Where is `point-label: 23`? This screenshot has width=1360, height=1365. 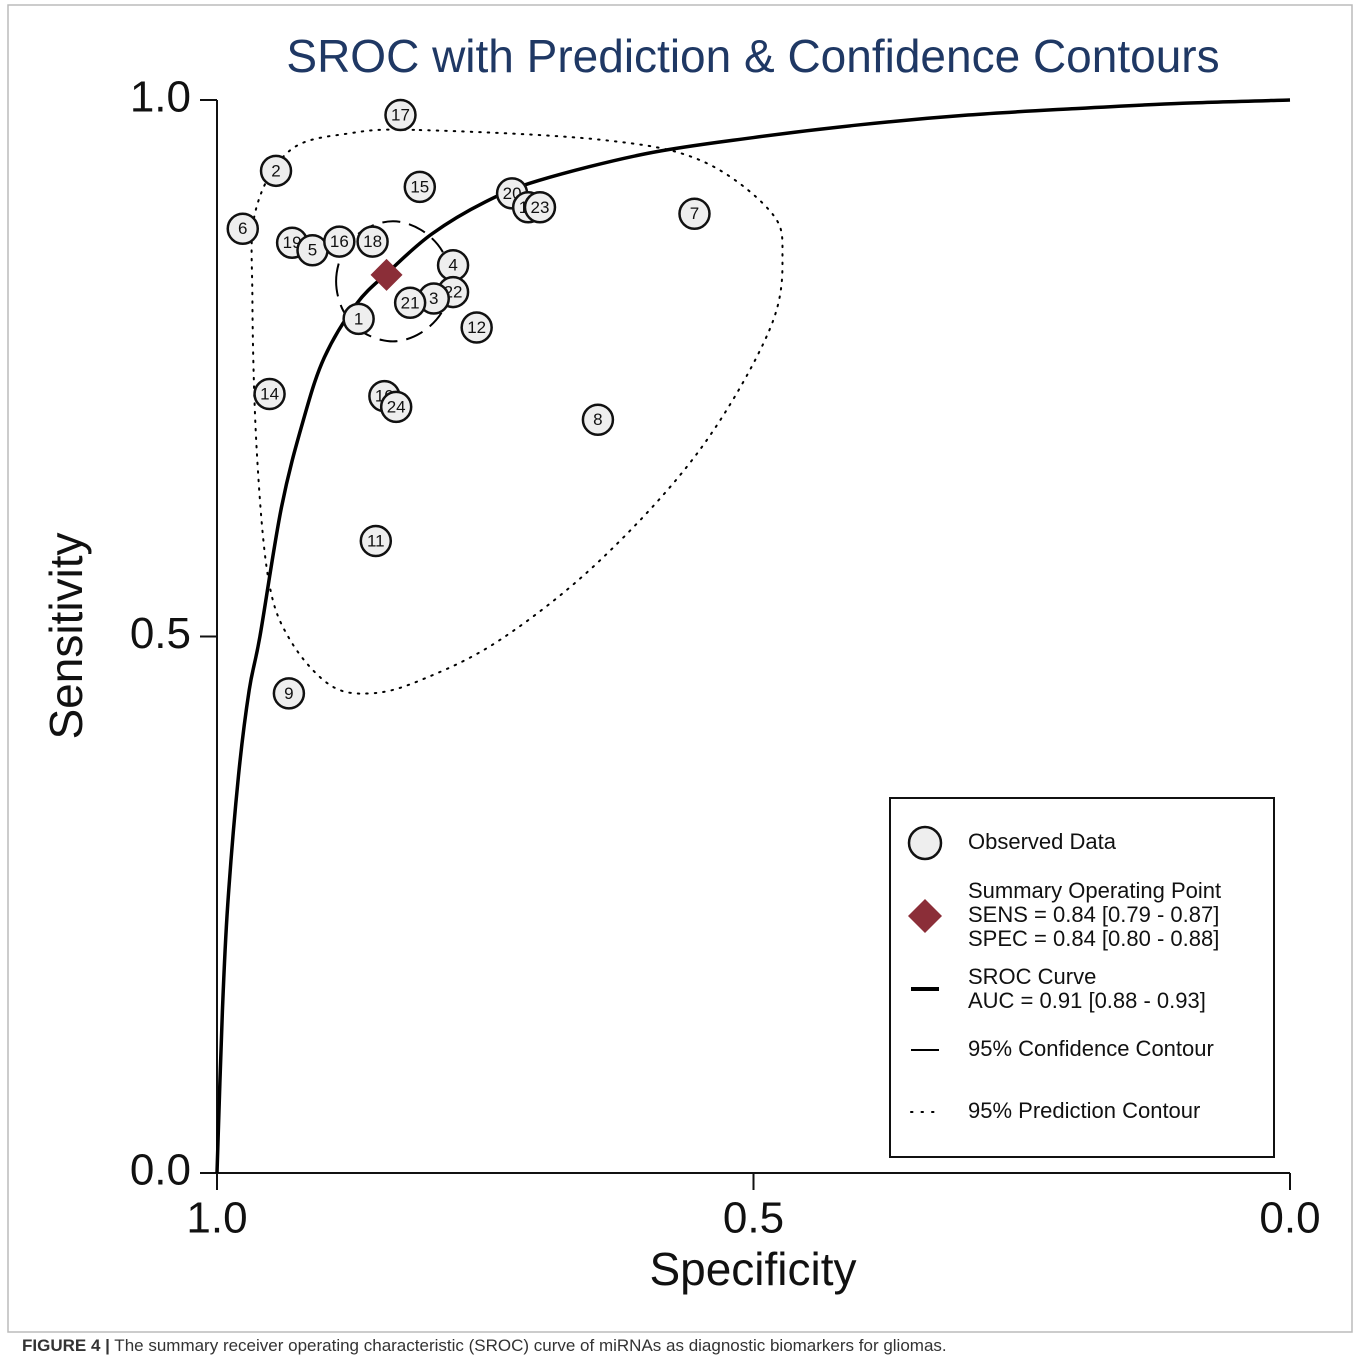
point-label: 23 is located at coordinates (540, 207).